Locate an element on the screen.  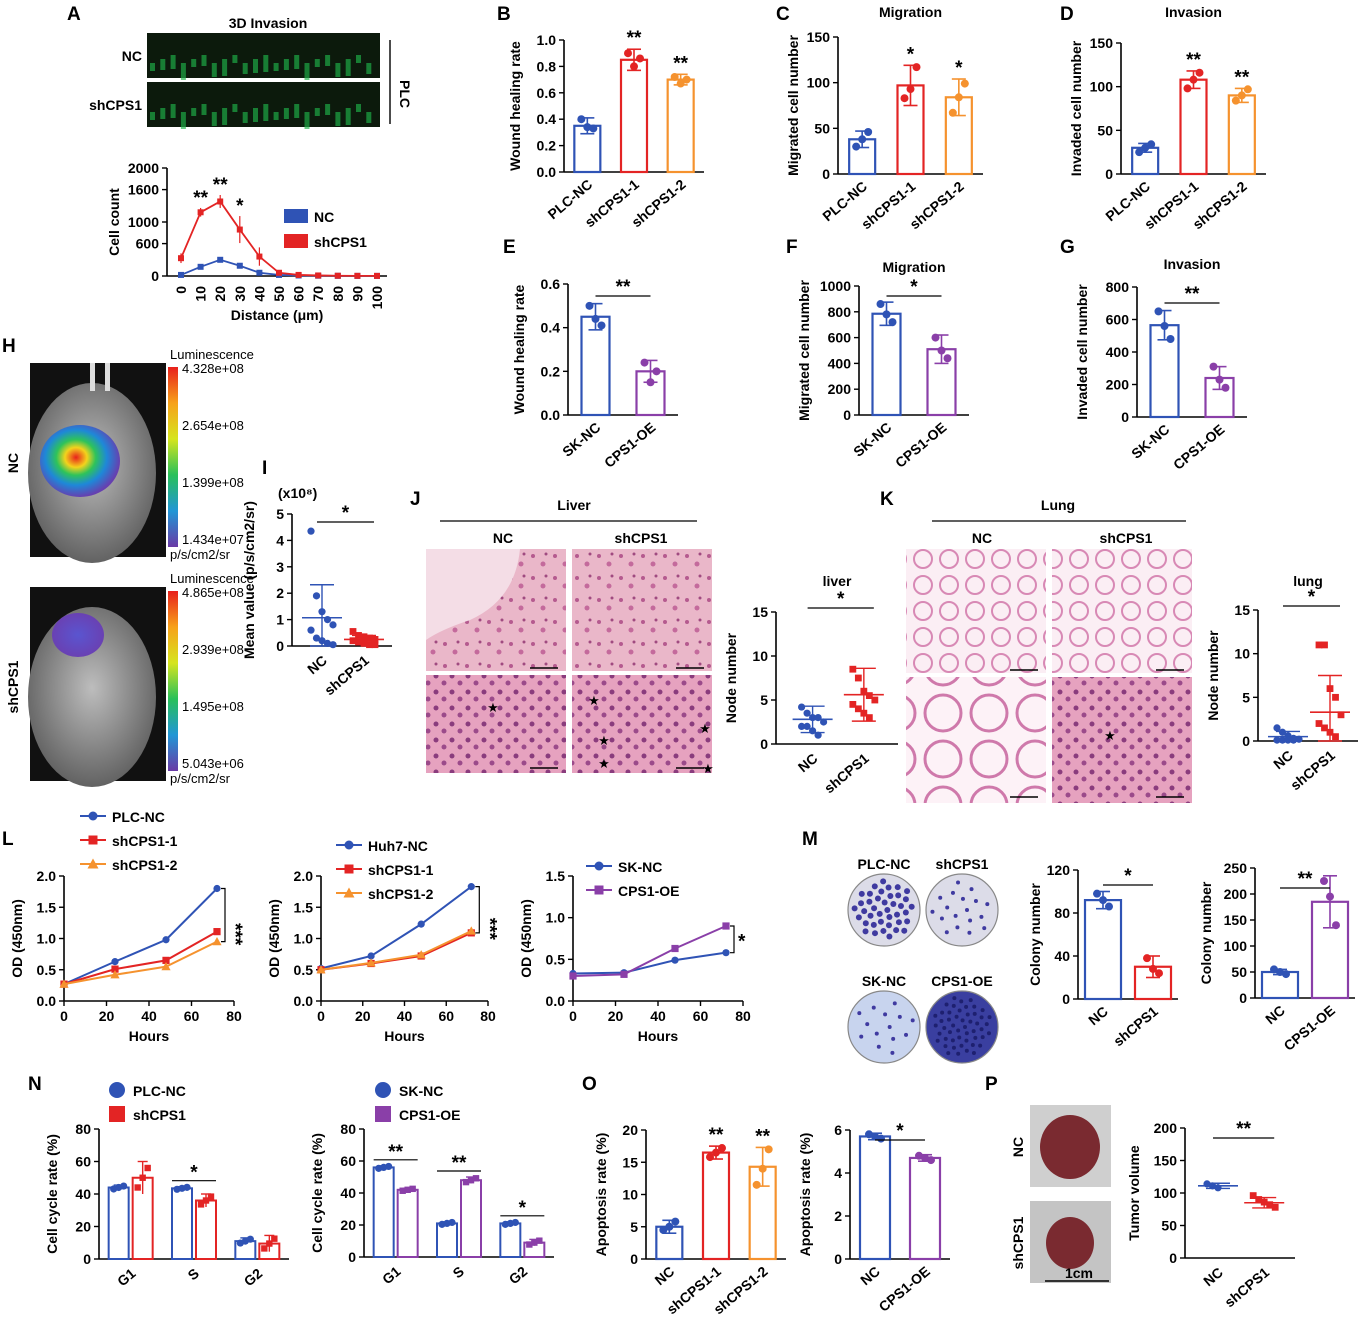
y-tick-label: 1600 is located at coordinates (143, 190).